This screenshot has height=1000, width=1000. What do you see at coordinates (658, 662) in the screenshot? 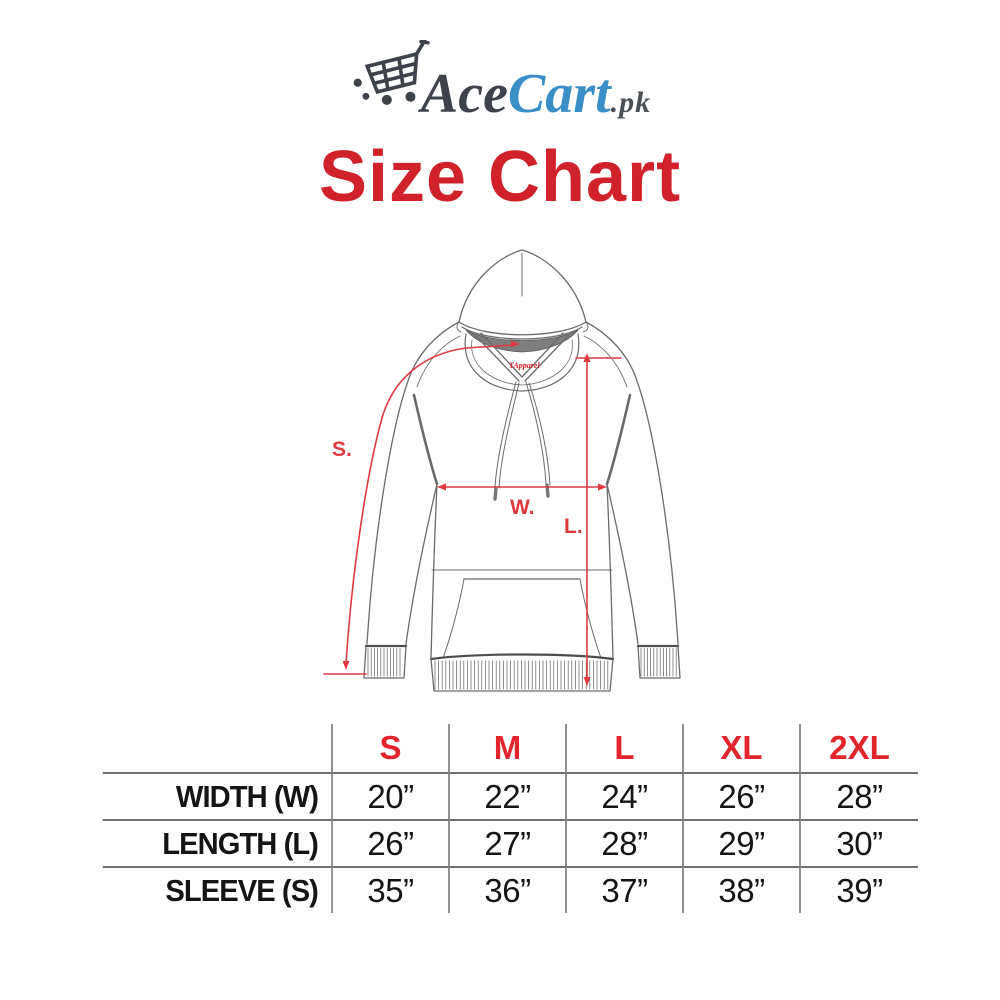
I see `right-cuff-ribbing` at bounding box center [658, 662].